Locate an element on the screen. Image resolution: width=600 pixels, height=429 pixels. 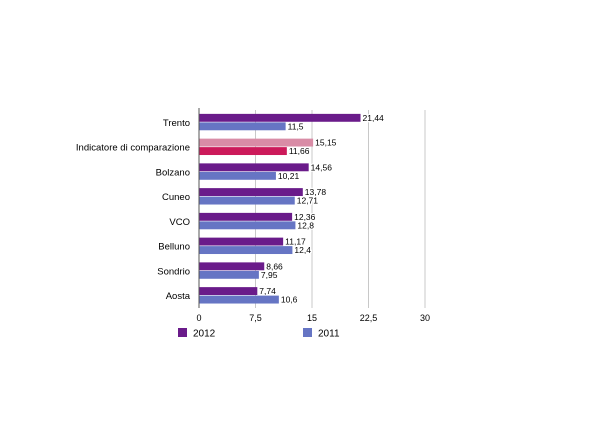
x-tick-label: 0 is located at coordinates (198, 318).